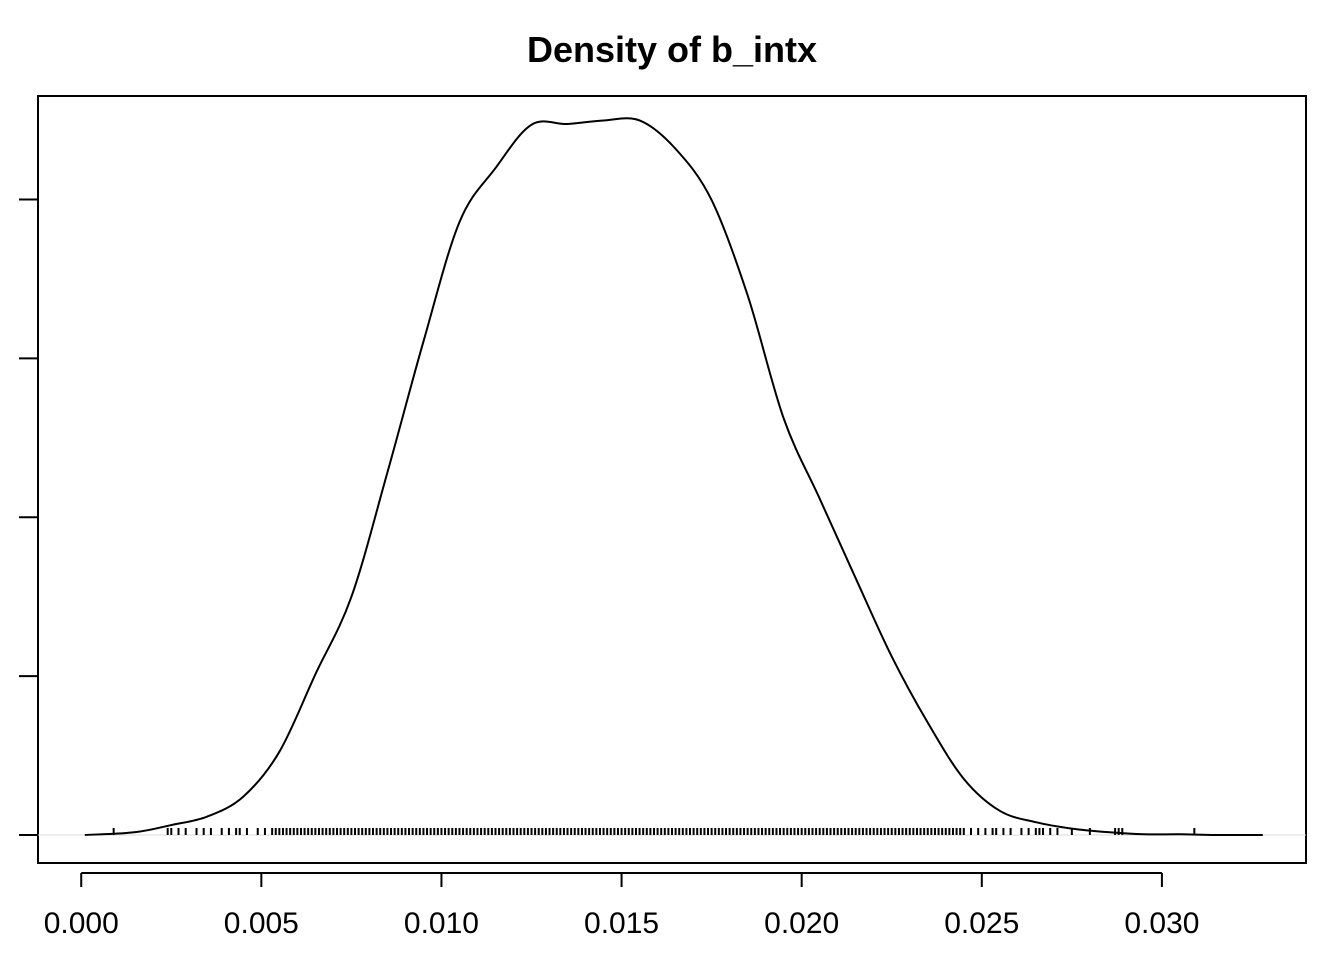 This screenshot has height=960, width=1344. Describe the element at coordinates (801, 923) in the screenshot. I see `x-tick-label-4: 0.020` at that location.